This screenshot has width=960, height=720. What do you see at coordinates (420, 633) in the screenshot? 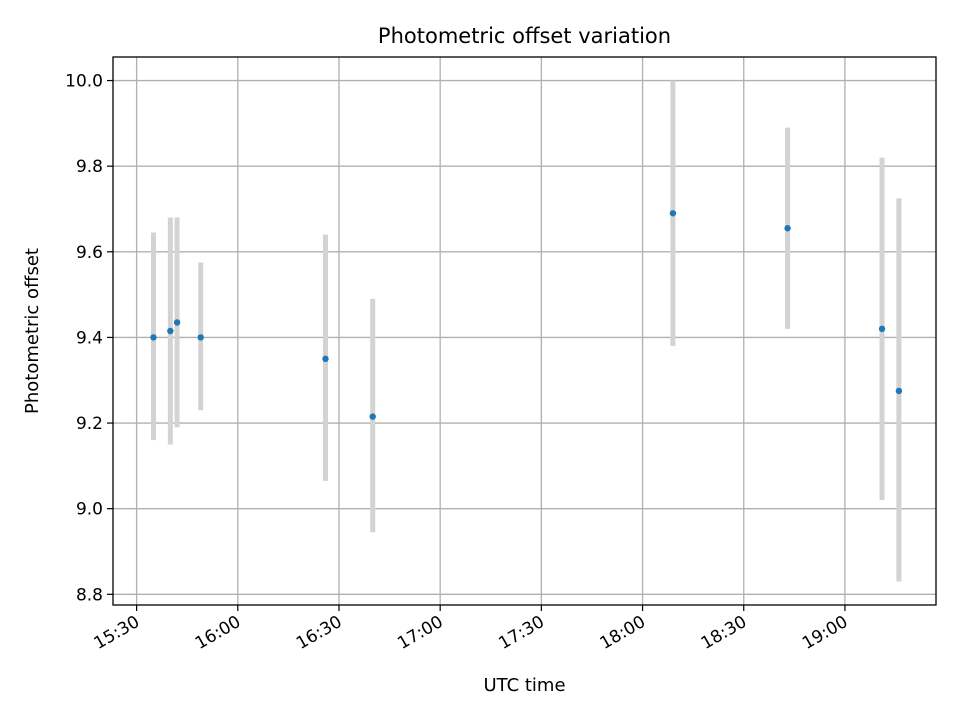
I see `x-tick-label: 17:00` at bounding box center [420, 633].